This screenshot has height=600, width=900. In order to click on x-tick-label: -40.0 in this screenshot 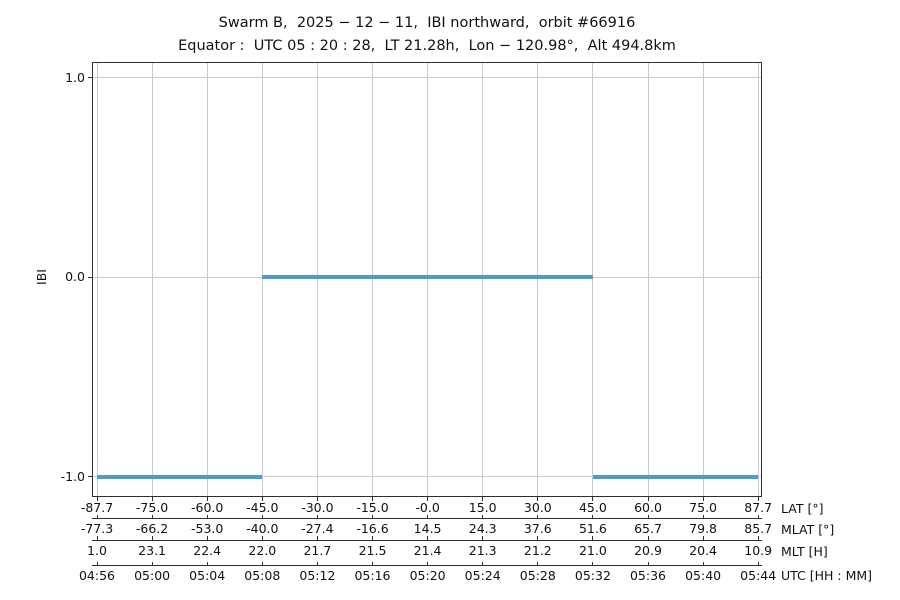, I will do `click(262, 528)`.